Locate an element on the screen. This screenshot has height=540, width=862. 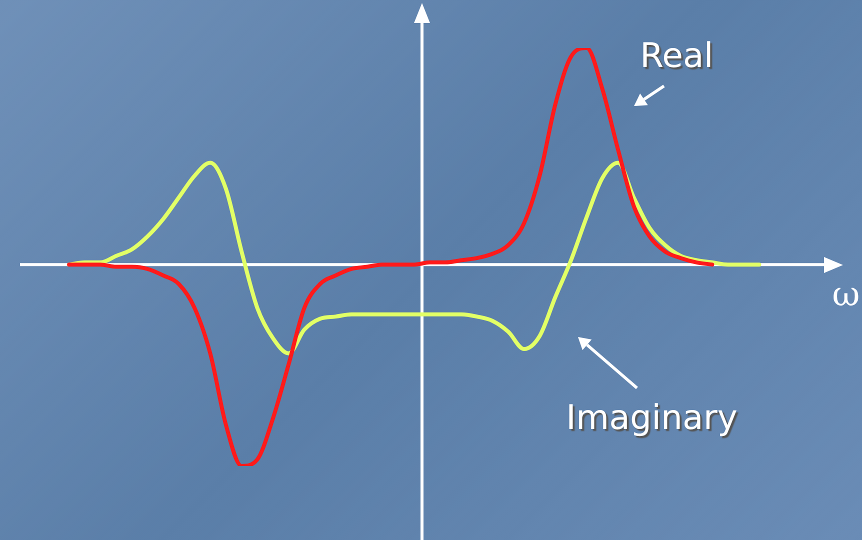
x-axis-title: ω is located at coordinates (846, 294).